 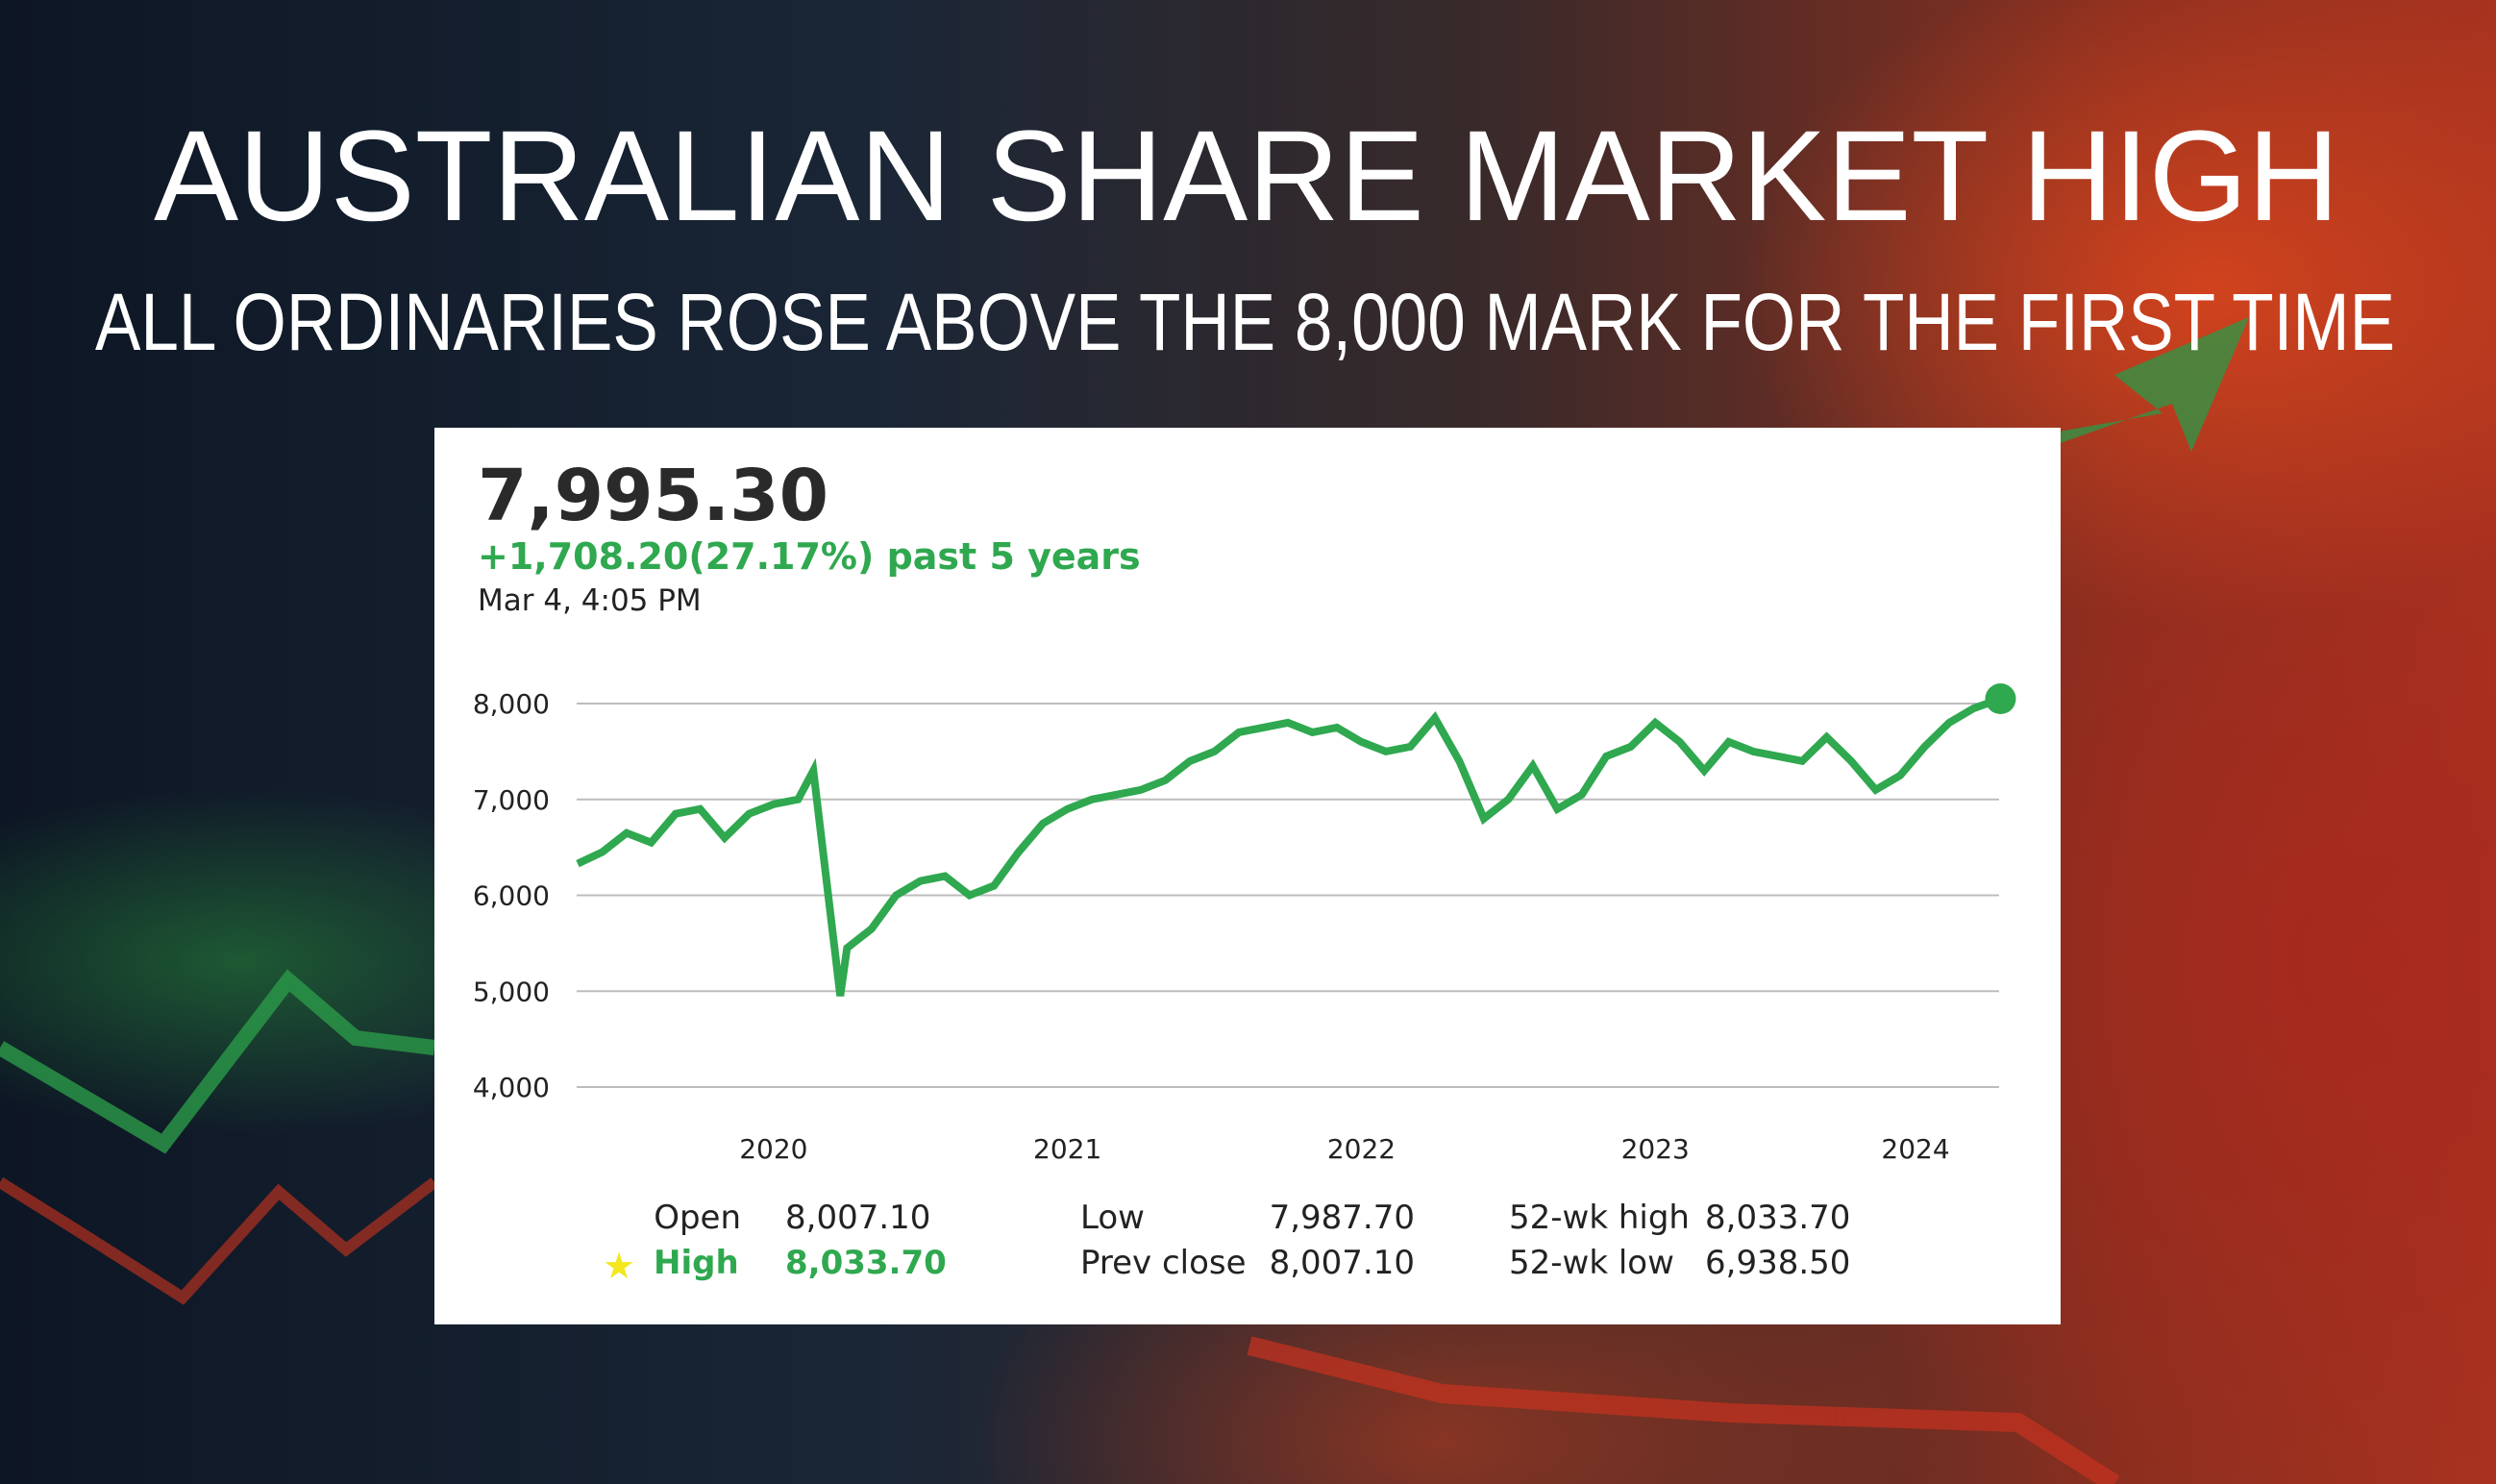 I want to click on y-tick-label: 7,000, so click(x=511, y=800).